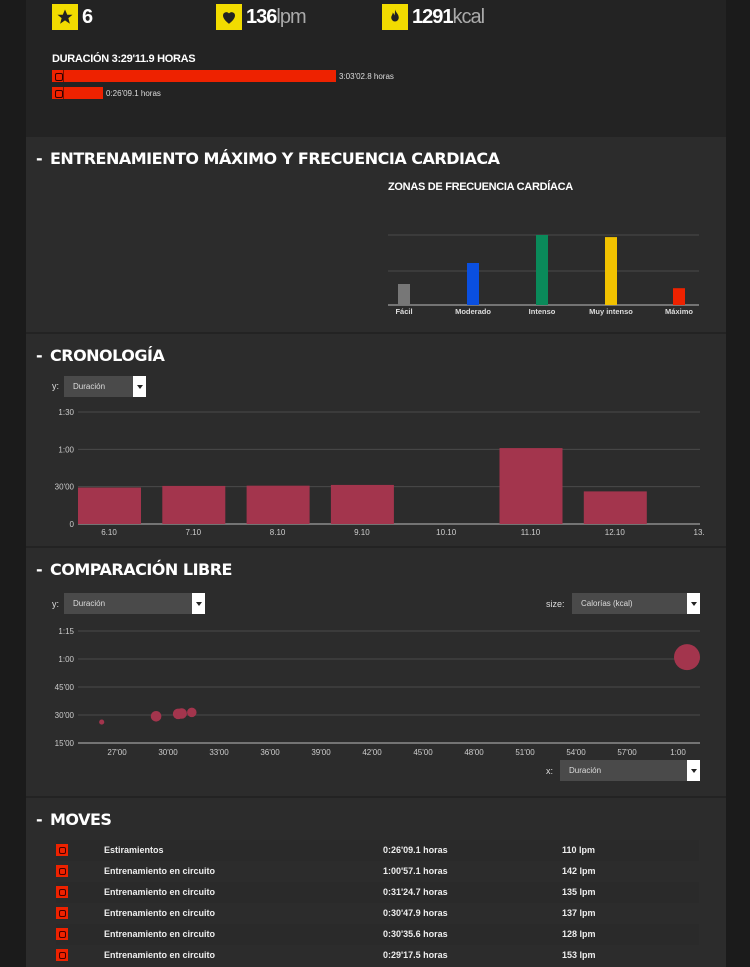 The height and width of the screenshot is (967, 750). Describe the element at coordinates (579, 892) in the screenshot. I see `move-heart-rate: 135 lpm` at that location.